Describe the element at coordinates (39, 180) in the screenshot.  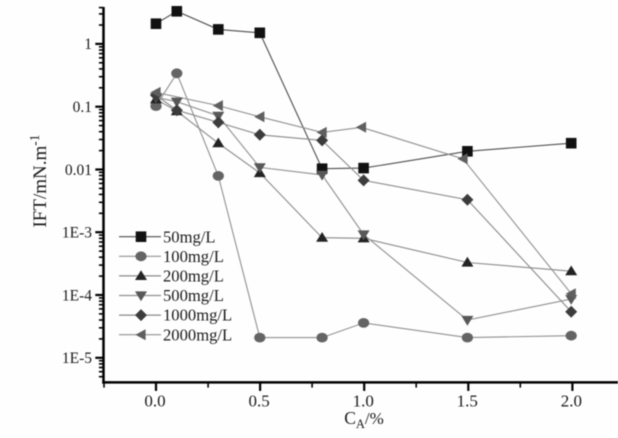
I see `svg-text: IFT/mN.m-1` at that location.